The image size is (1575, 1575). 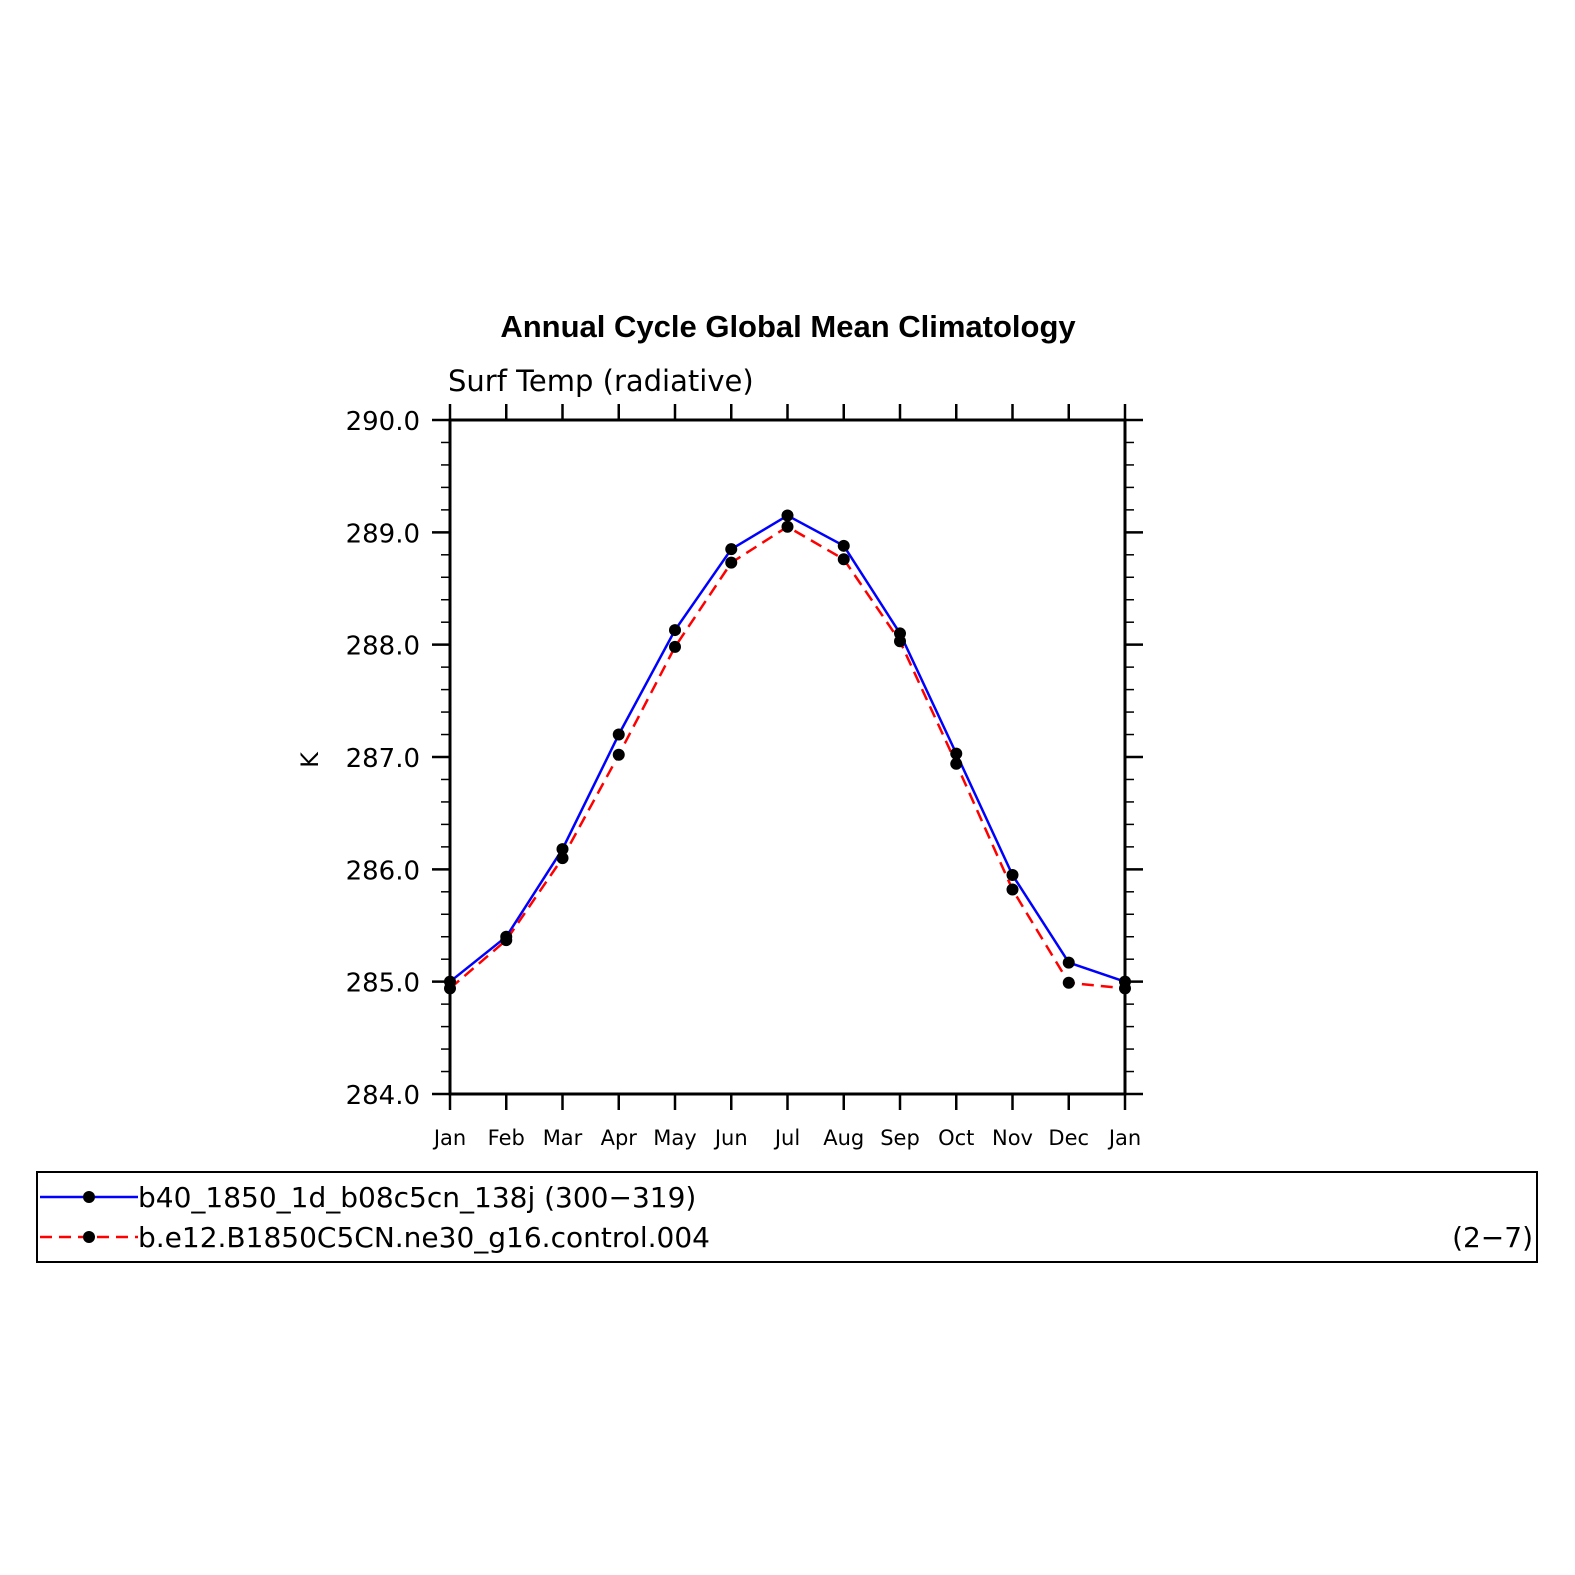 I want to click on legend-box, so click(x=787, y=1217).